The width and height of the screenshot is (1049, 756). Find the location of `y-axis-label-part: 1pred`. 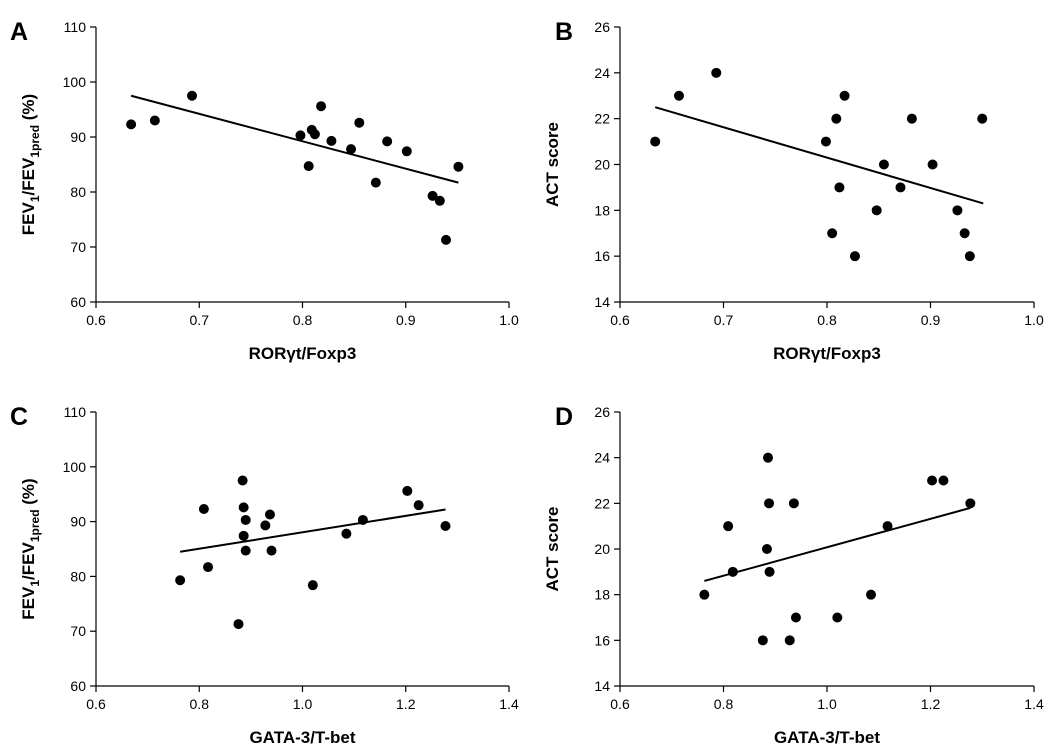

y-axis-label-part: 1pred is located at coordinates (35, 525).